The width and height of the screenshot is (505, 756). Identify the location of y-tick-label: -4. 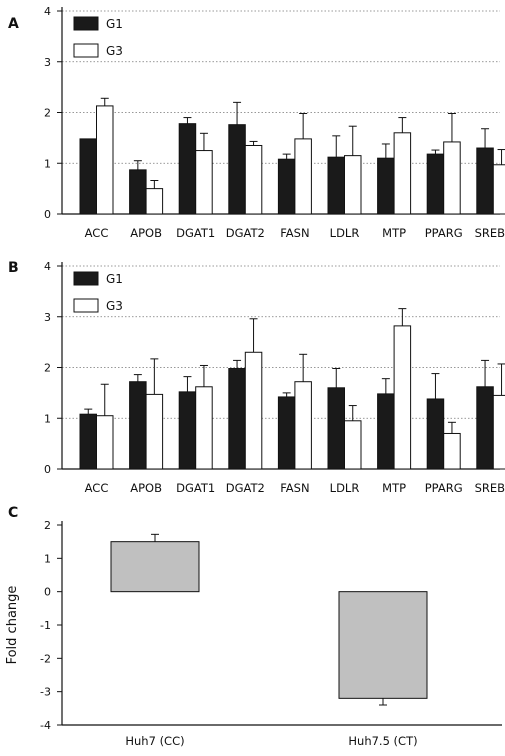
(45, 725).